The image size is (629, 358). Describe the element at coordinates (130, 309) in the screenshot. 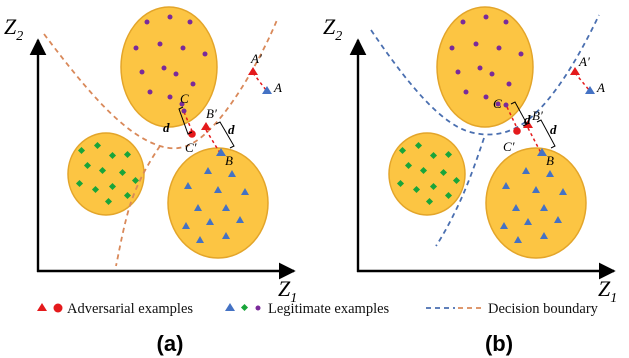

I see `legend-adversarial-label: Adversarial examples` at that location.